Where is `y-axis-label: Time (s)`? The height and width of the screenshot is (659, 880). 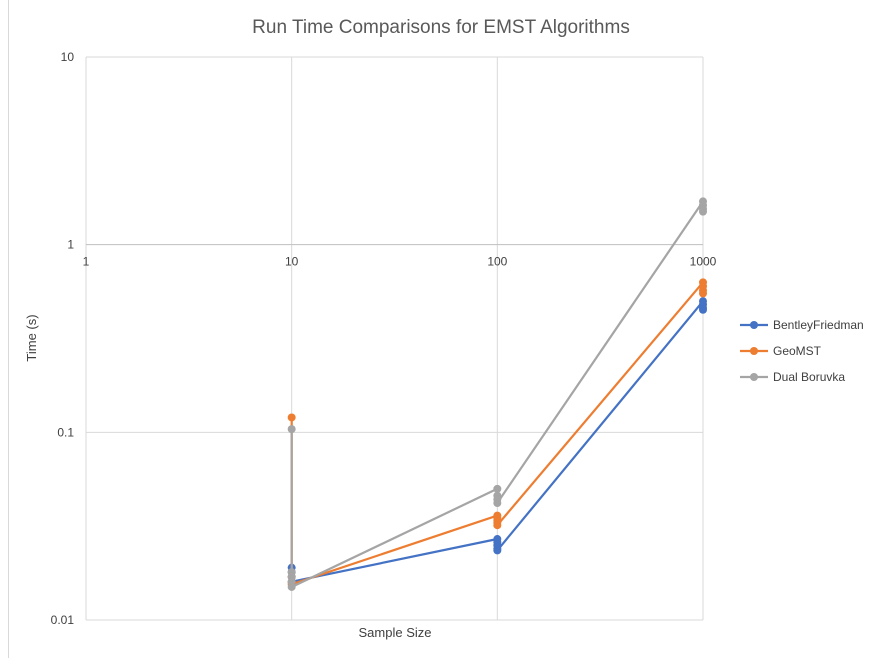 y-axis-label: Time (s) is located at coordinates (31, 337).